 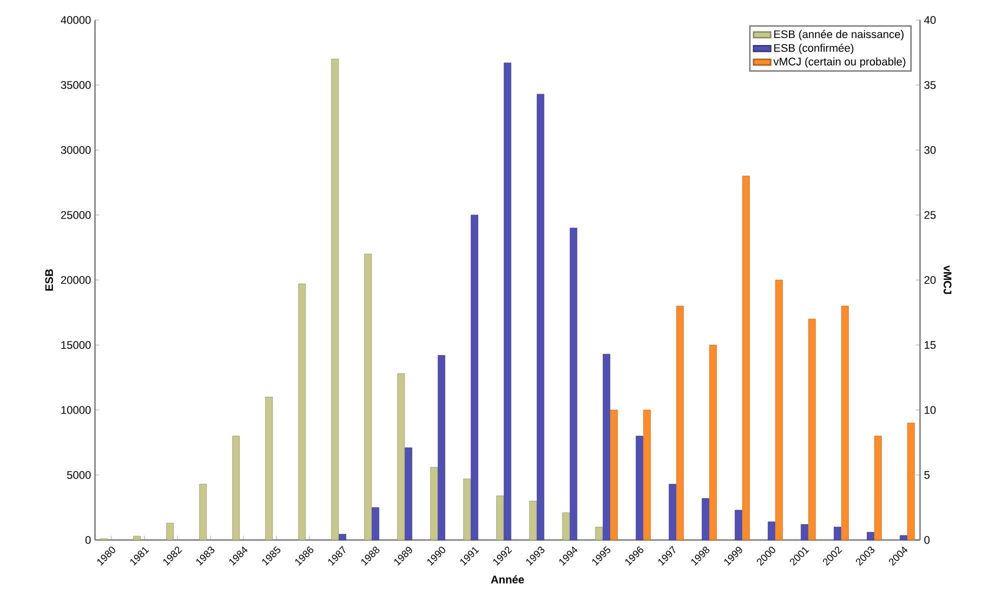 I want to click on y2-axis-title: vMCJ, so click(x=948, y=279).